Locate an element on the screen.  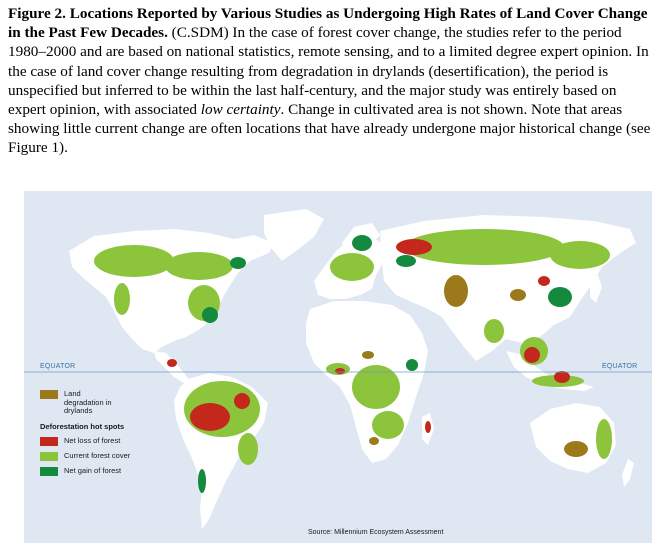
gain-russia is located at coordinates (406, 261).